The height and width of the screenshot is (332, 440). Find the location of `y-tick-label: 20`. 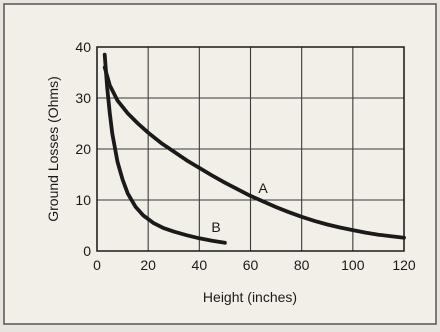

y-tick-label: 20 is located at coordinates (83, 149).